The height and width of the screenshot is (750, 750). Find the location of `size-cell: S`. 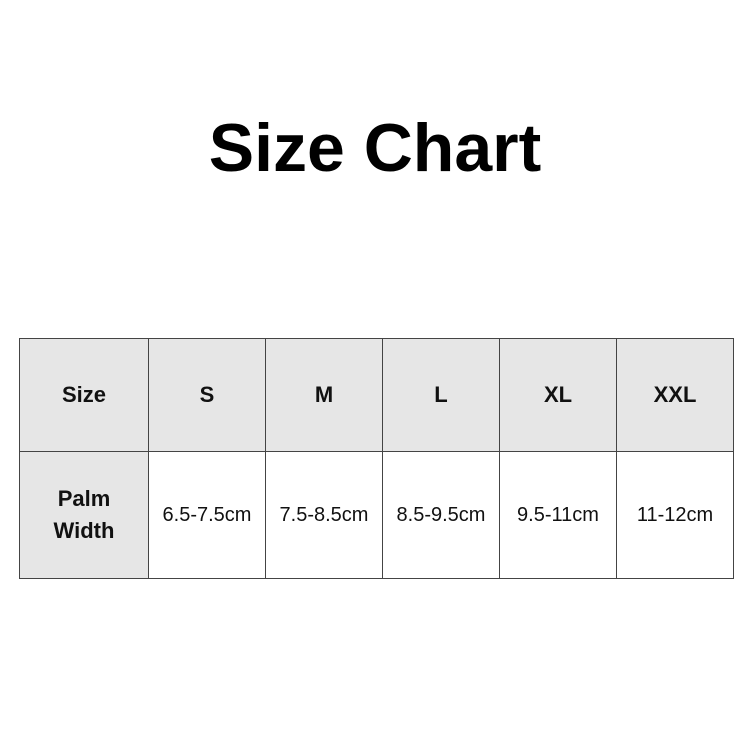

size-cell: S is located at coordinates (207, 395).